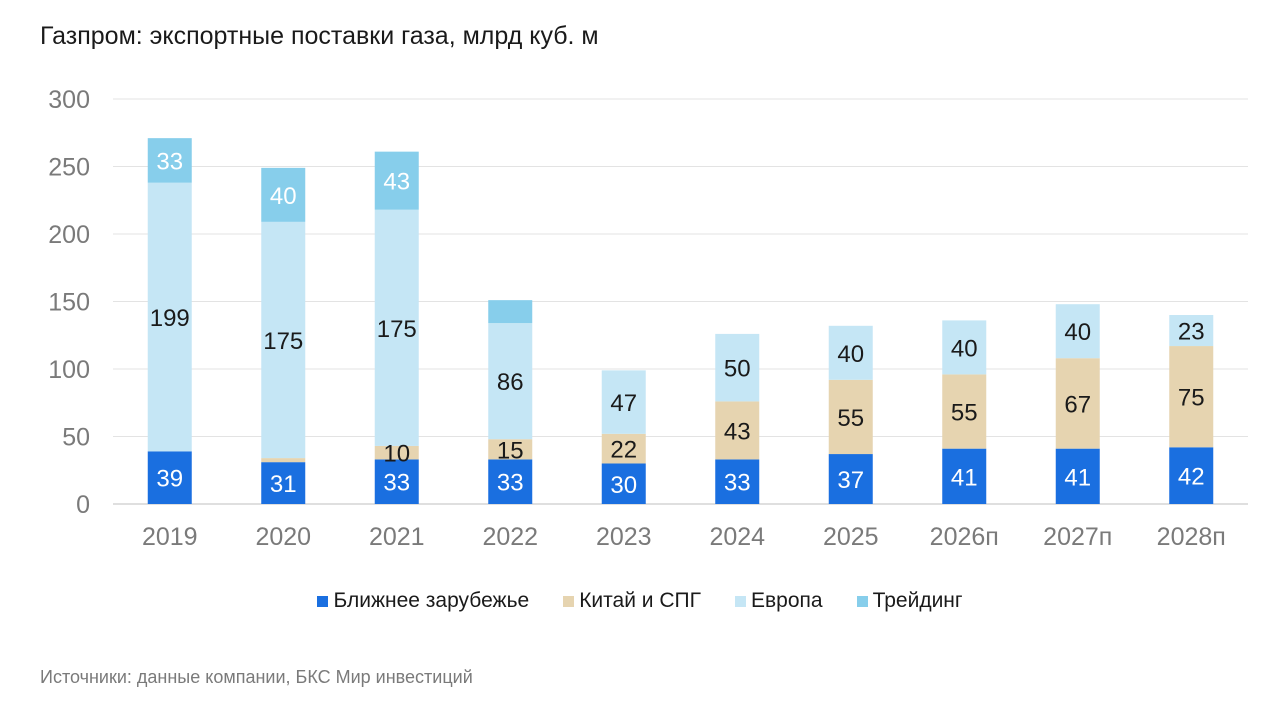 The image size is (1280, 708). Describe the element at coordinates (170, 537) in the screenshot. I see `x-tick-label: 2019` at that location.